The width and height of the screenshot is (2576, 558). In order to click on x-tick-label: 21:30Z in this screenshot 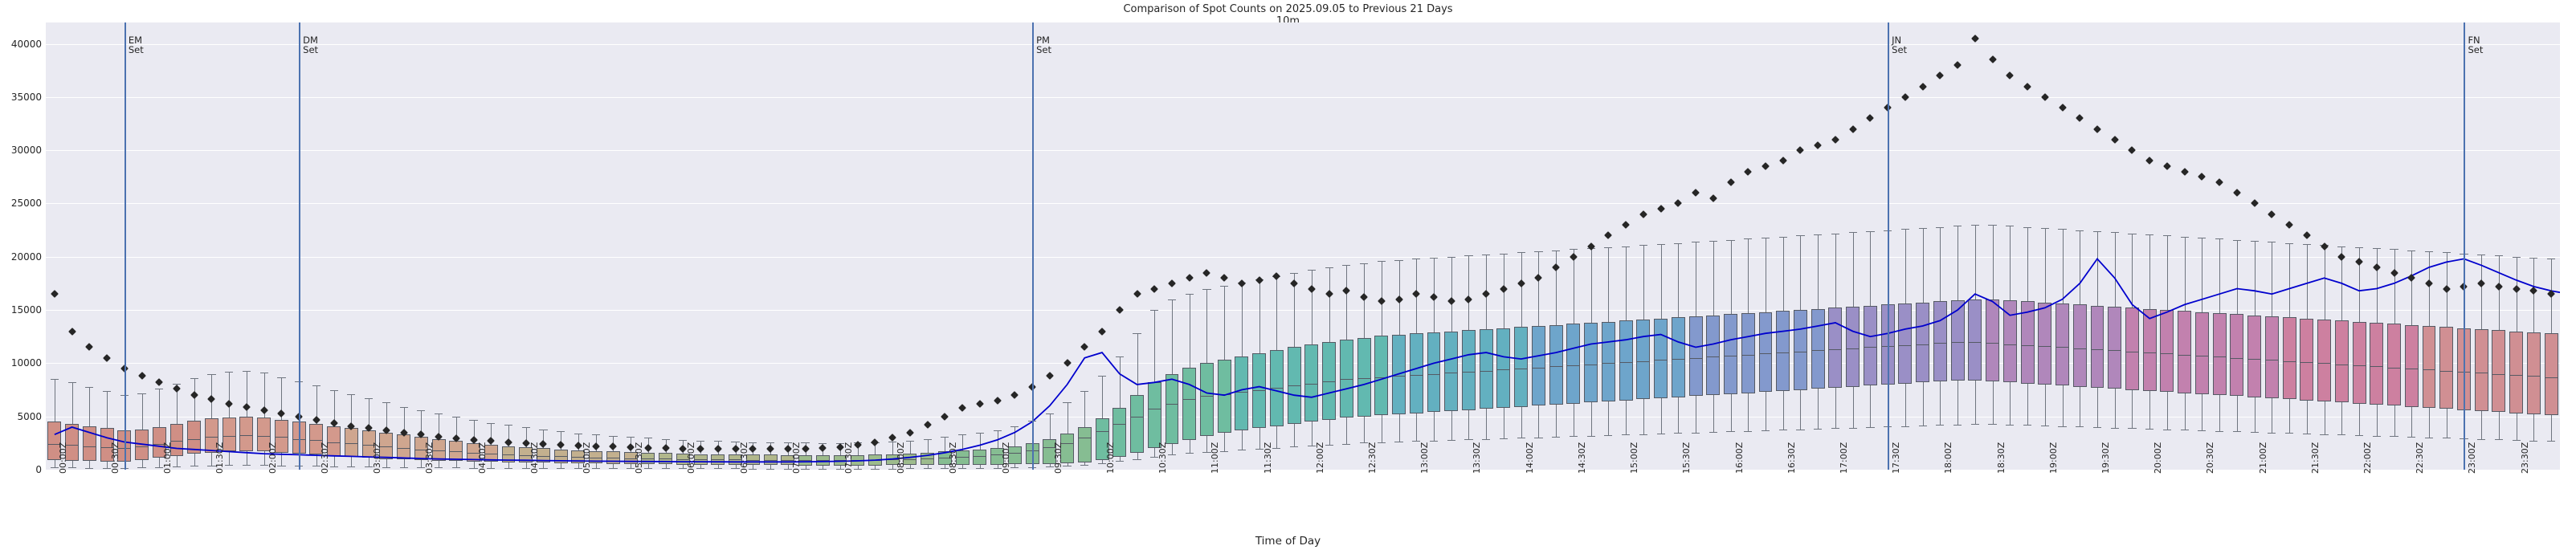, I will do `click(2315, 458)`.